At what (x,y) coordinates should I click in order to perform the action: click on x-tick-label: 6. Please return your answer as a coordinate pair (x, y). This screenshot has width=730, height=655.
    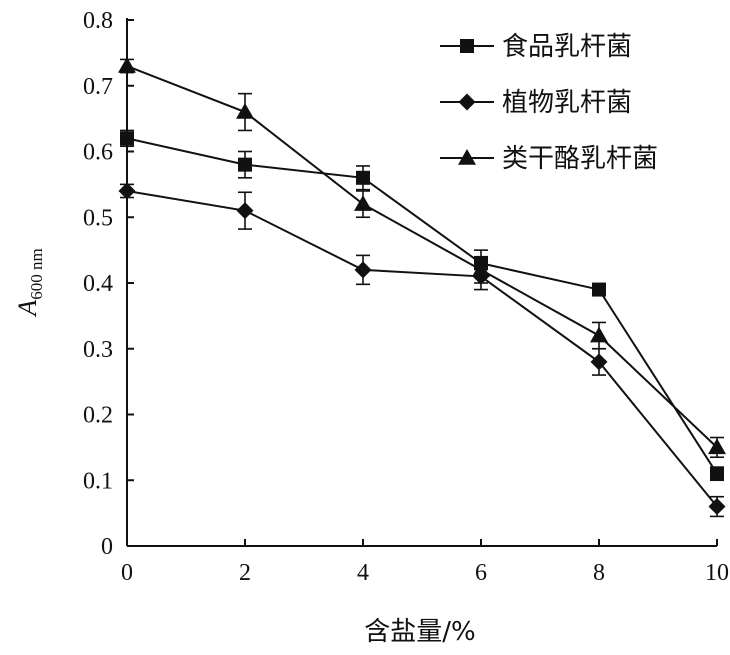
    Looking at the image, I should click on (481, 573).